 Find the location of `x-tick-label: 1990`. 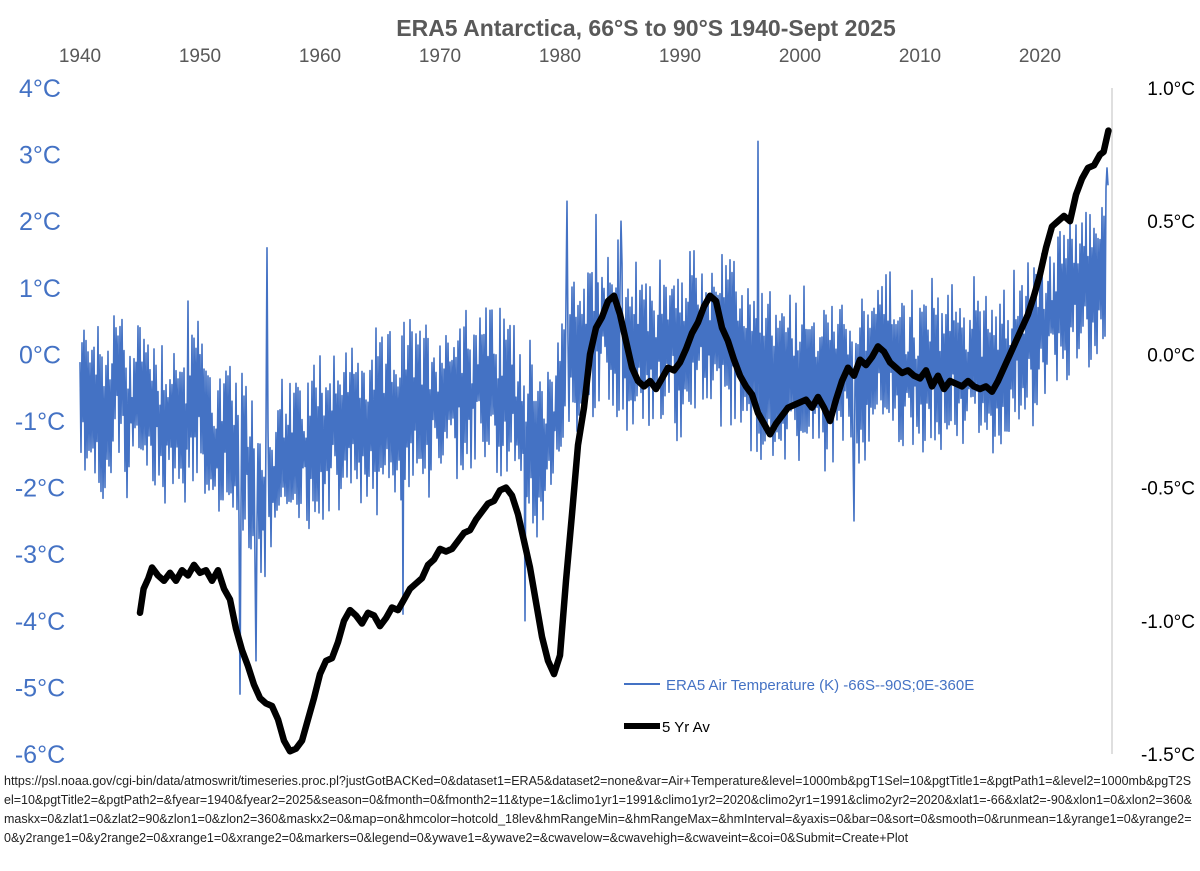

x-tick-label: 1990 is located at coordinates (680, 56).